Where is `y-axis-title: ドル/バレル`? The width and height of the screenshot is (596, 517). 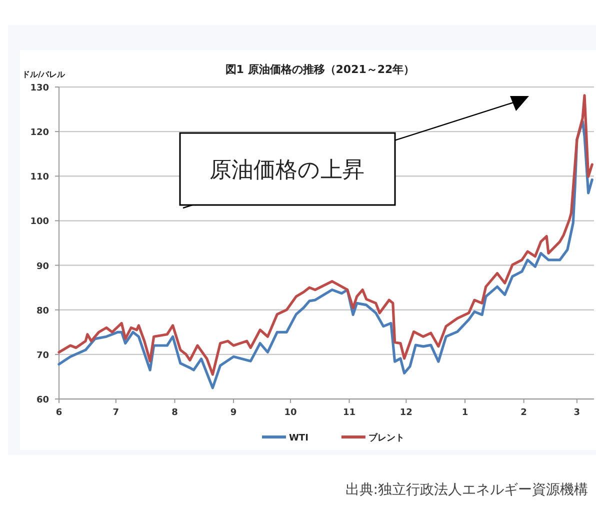 y-axis-title: ドル/バレル is located at coordinates (44, 74).